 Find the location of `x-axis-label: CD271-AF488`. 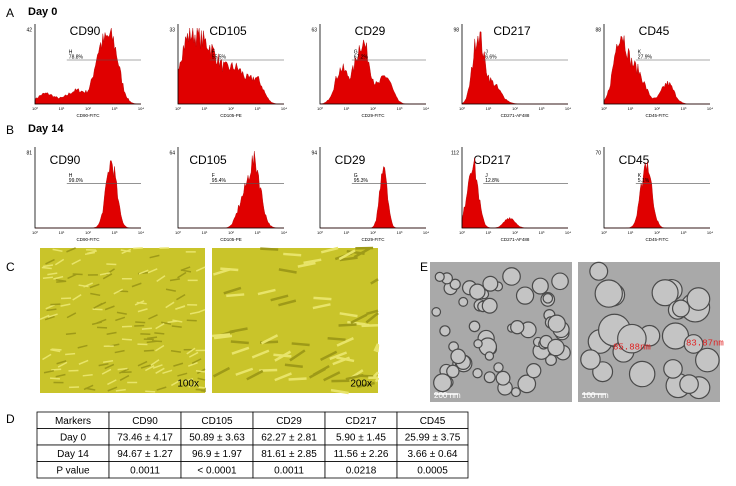

x-axis-label: CD271-AF488 is located at coordinates (515, 115).